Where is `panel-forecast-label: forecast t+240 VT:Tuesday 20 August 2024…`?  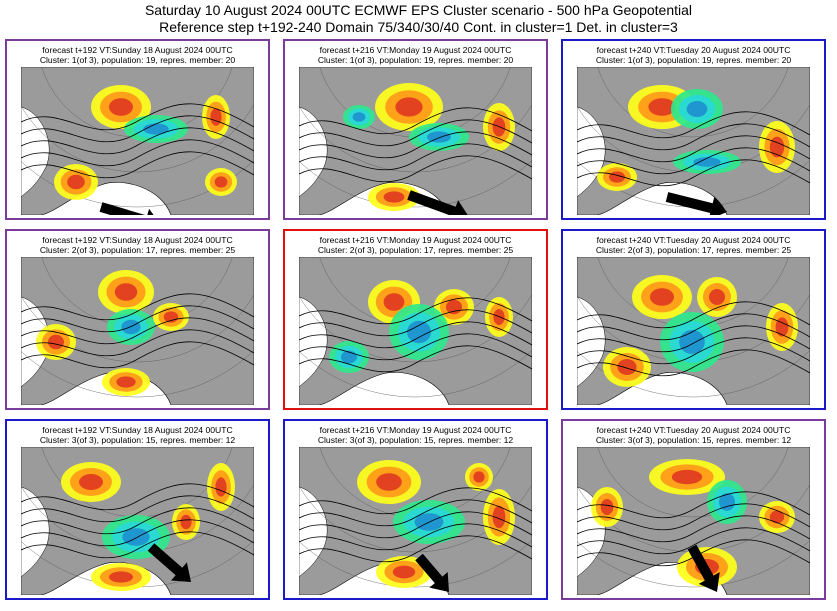
panel-forecast-label: forecast t+240 VT:Tuesday 20 August 2024… is located at coordinates (693, 240).